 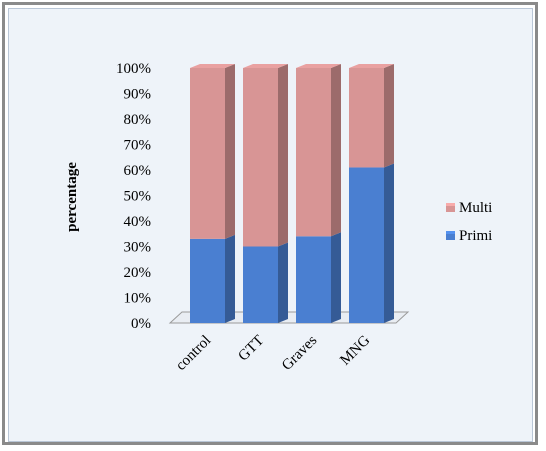 What do you see at coordinates (138, 95) in the screenshot?
I see `y-tick-label: 90%` at bounding box center [138, 95].